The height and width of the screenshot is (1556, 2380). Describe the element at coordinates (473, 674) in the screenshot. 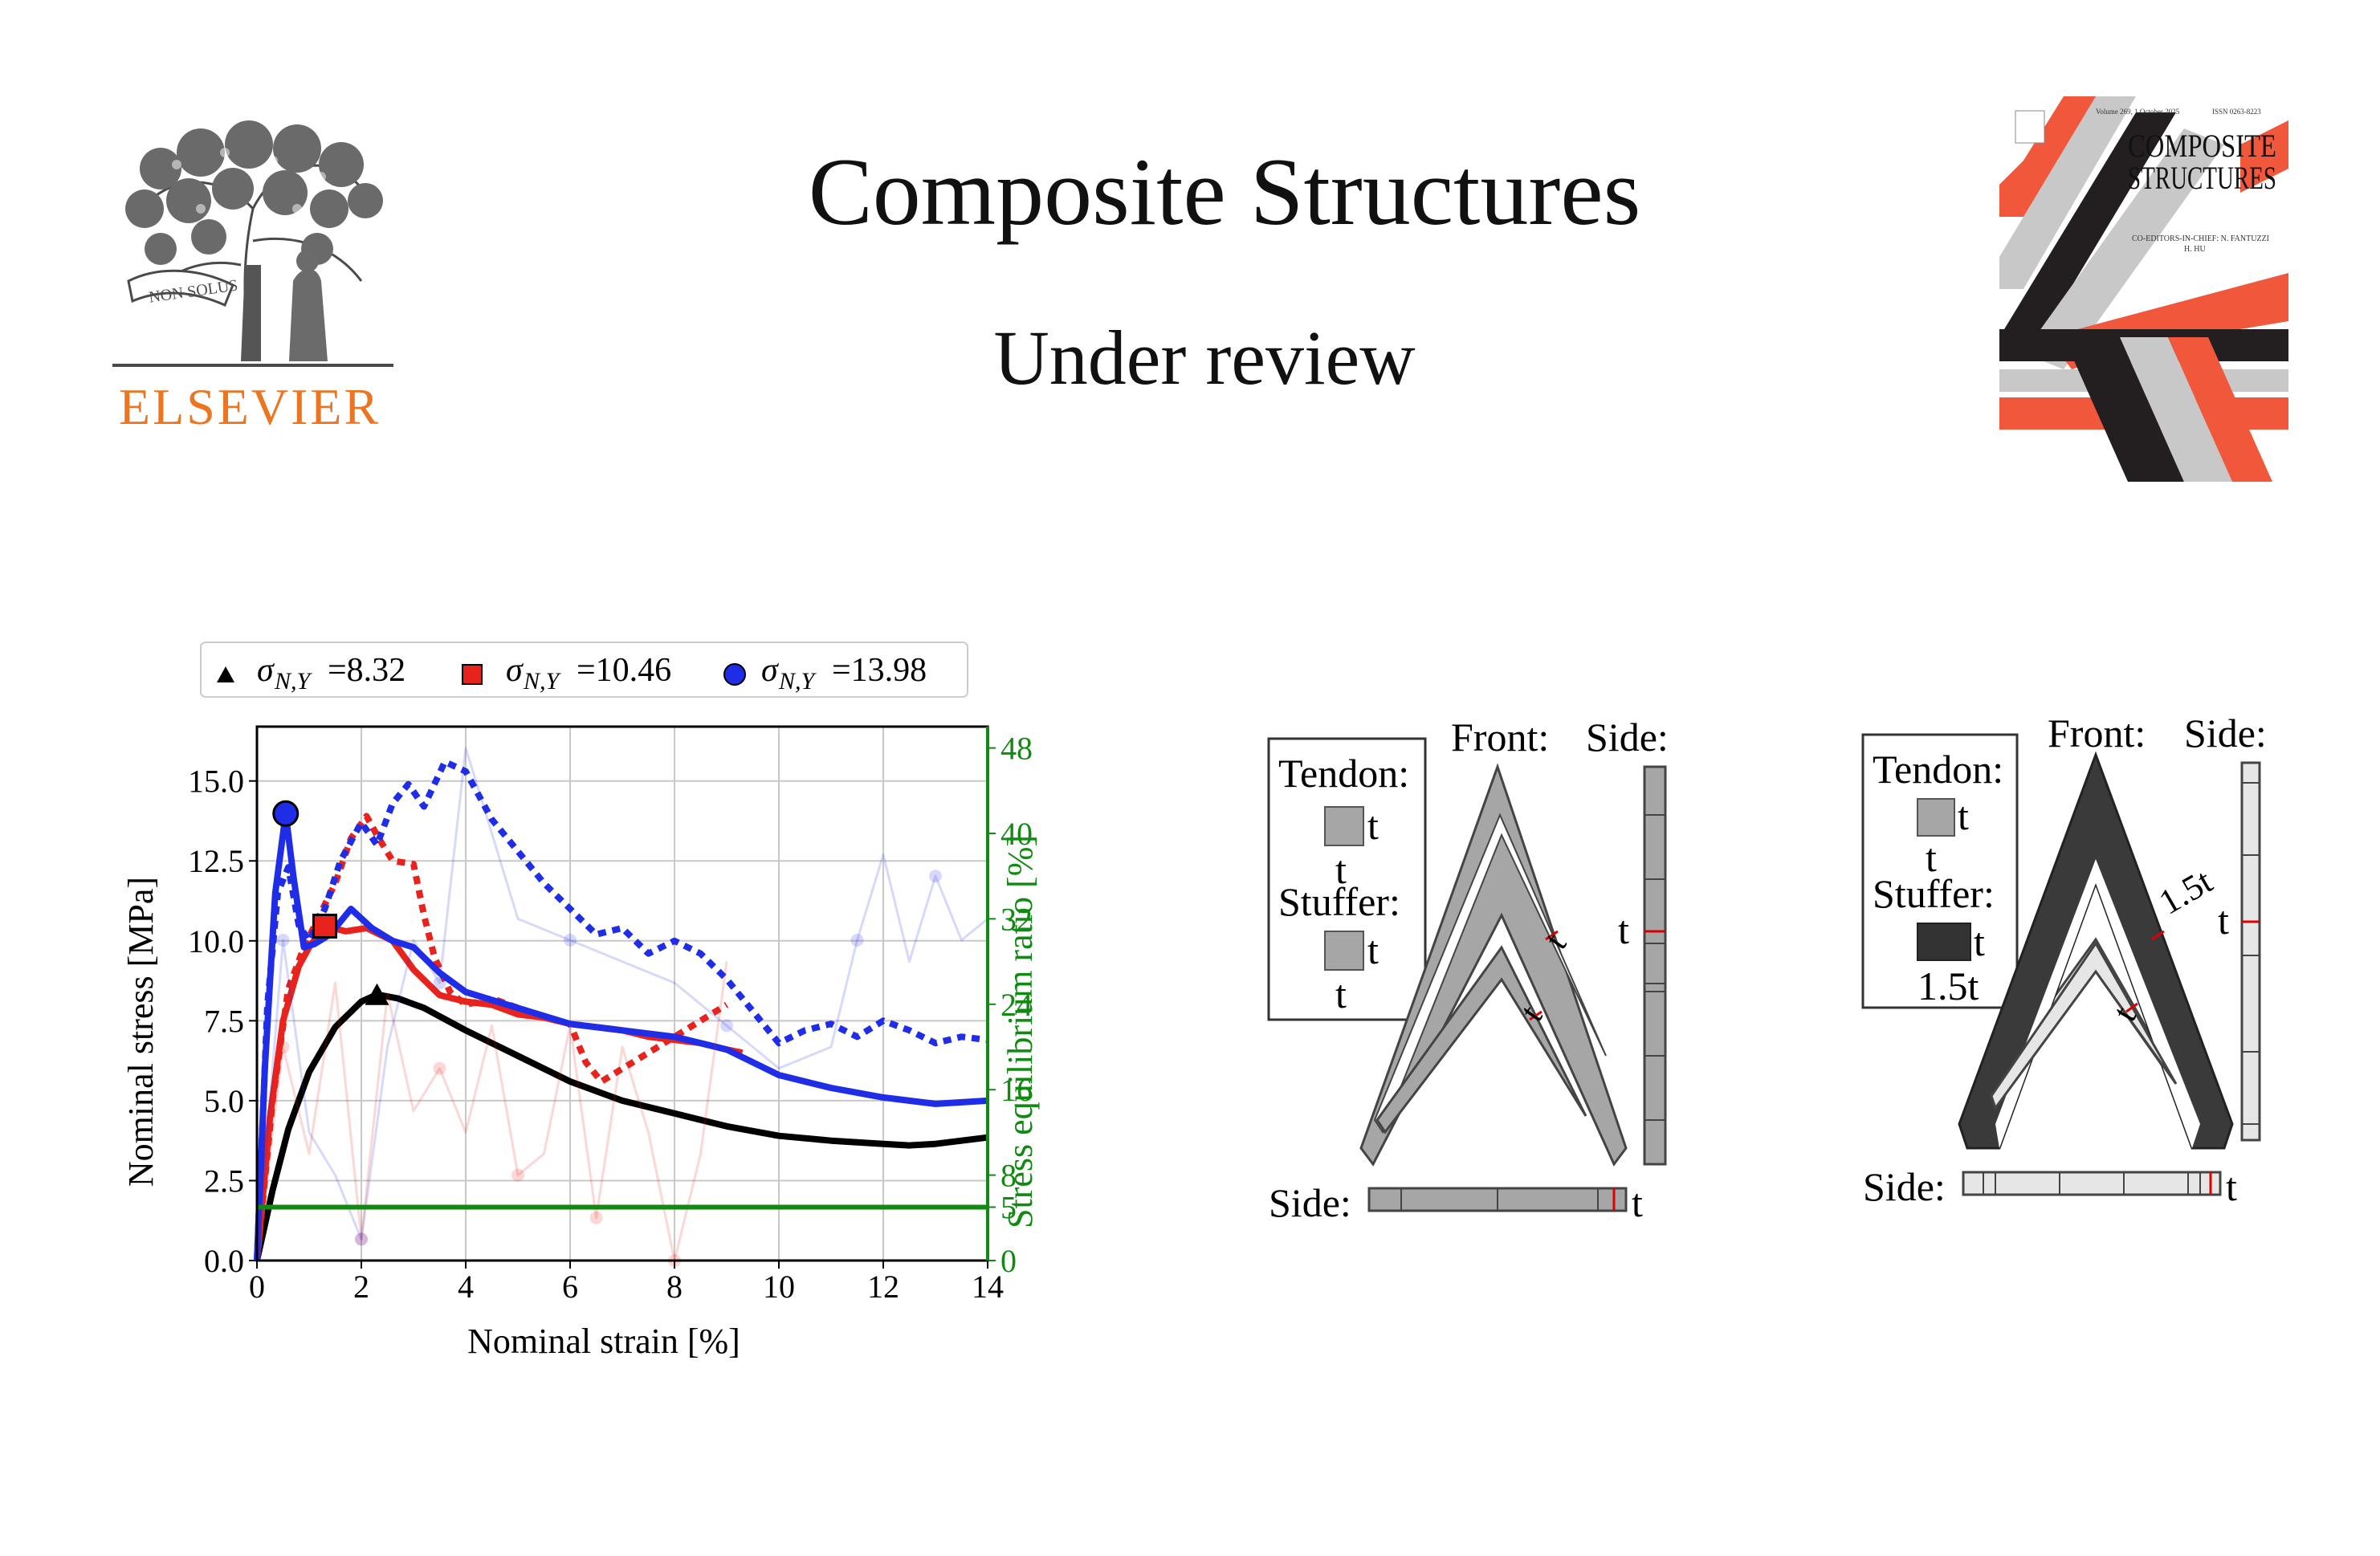

I see `legend-marker-square` at that location.